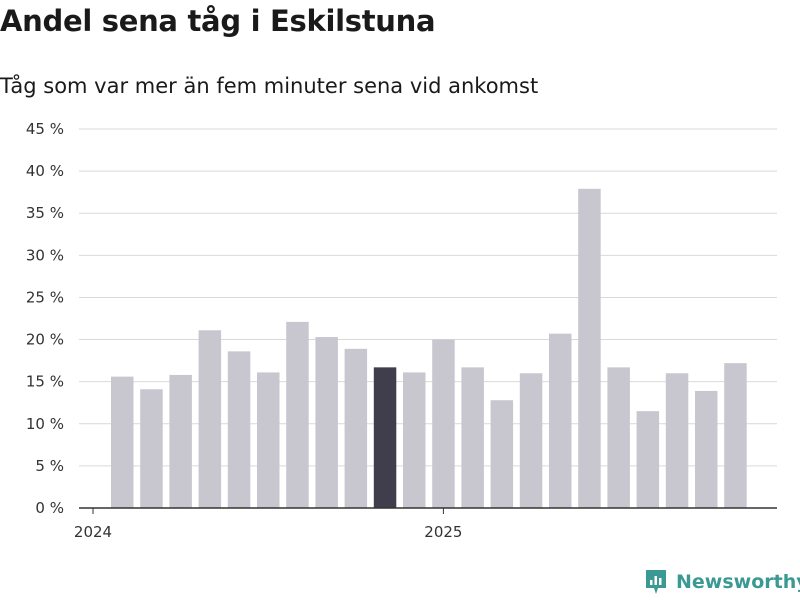 The width and height of the screenshot is (800, 600). Describe the element at coordinates (49, 466) in the screenshot. I see `y-tick-label: 5 %` at that location.